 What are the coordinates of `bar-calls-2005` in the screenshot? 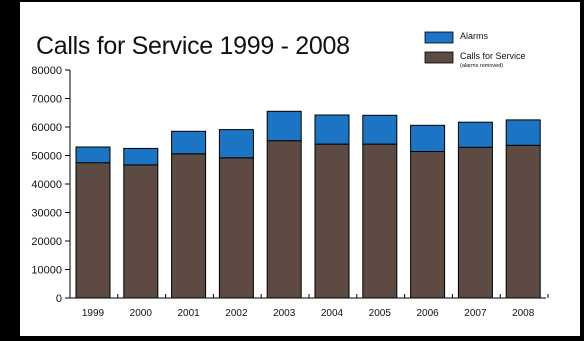 It's located at (380, 221).